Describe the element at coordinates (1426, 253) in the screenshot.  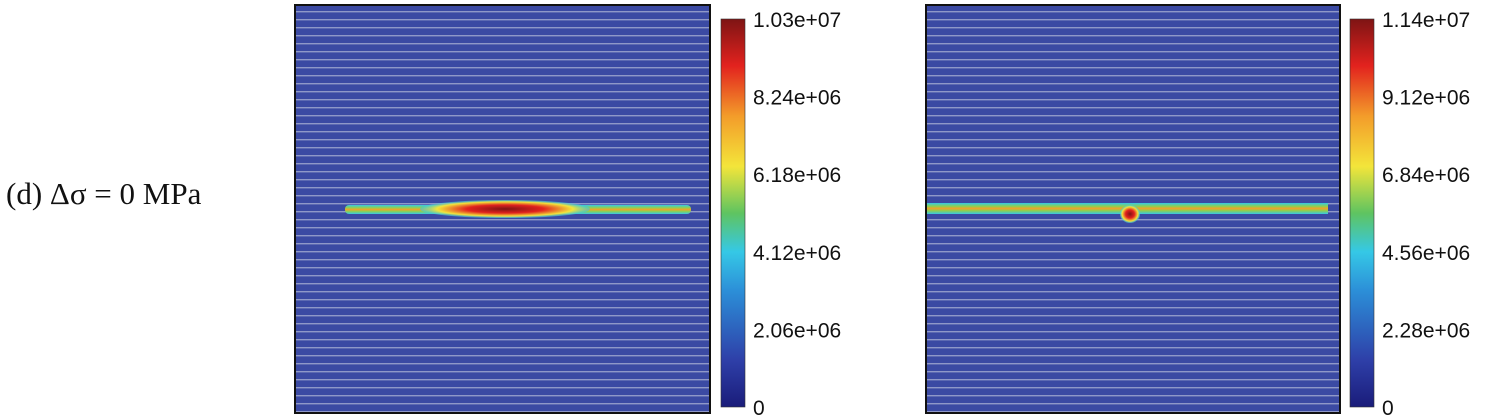
I see `colorbar-tick-label: 4.56e+06` at that location.